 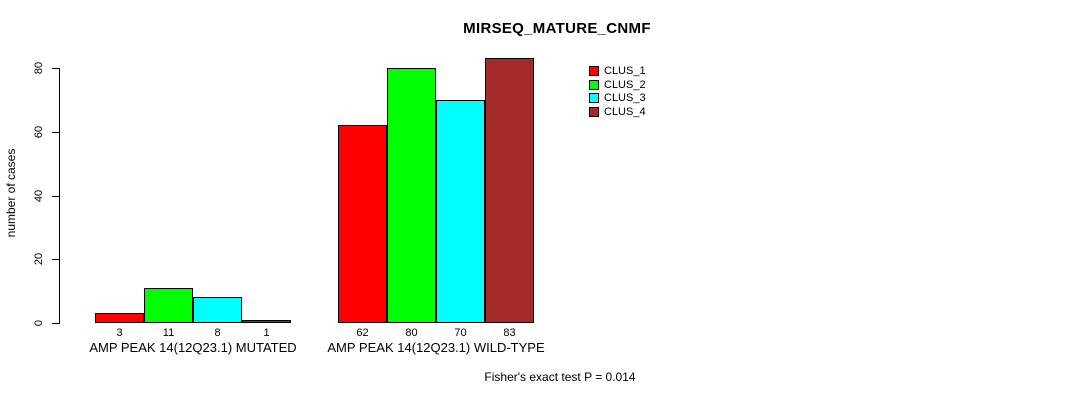 What do you see at coordinates (411, 195) in the screenshot?
I see `bar-clus_2-group2` at bounding box center [411, 195].